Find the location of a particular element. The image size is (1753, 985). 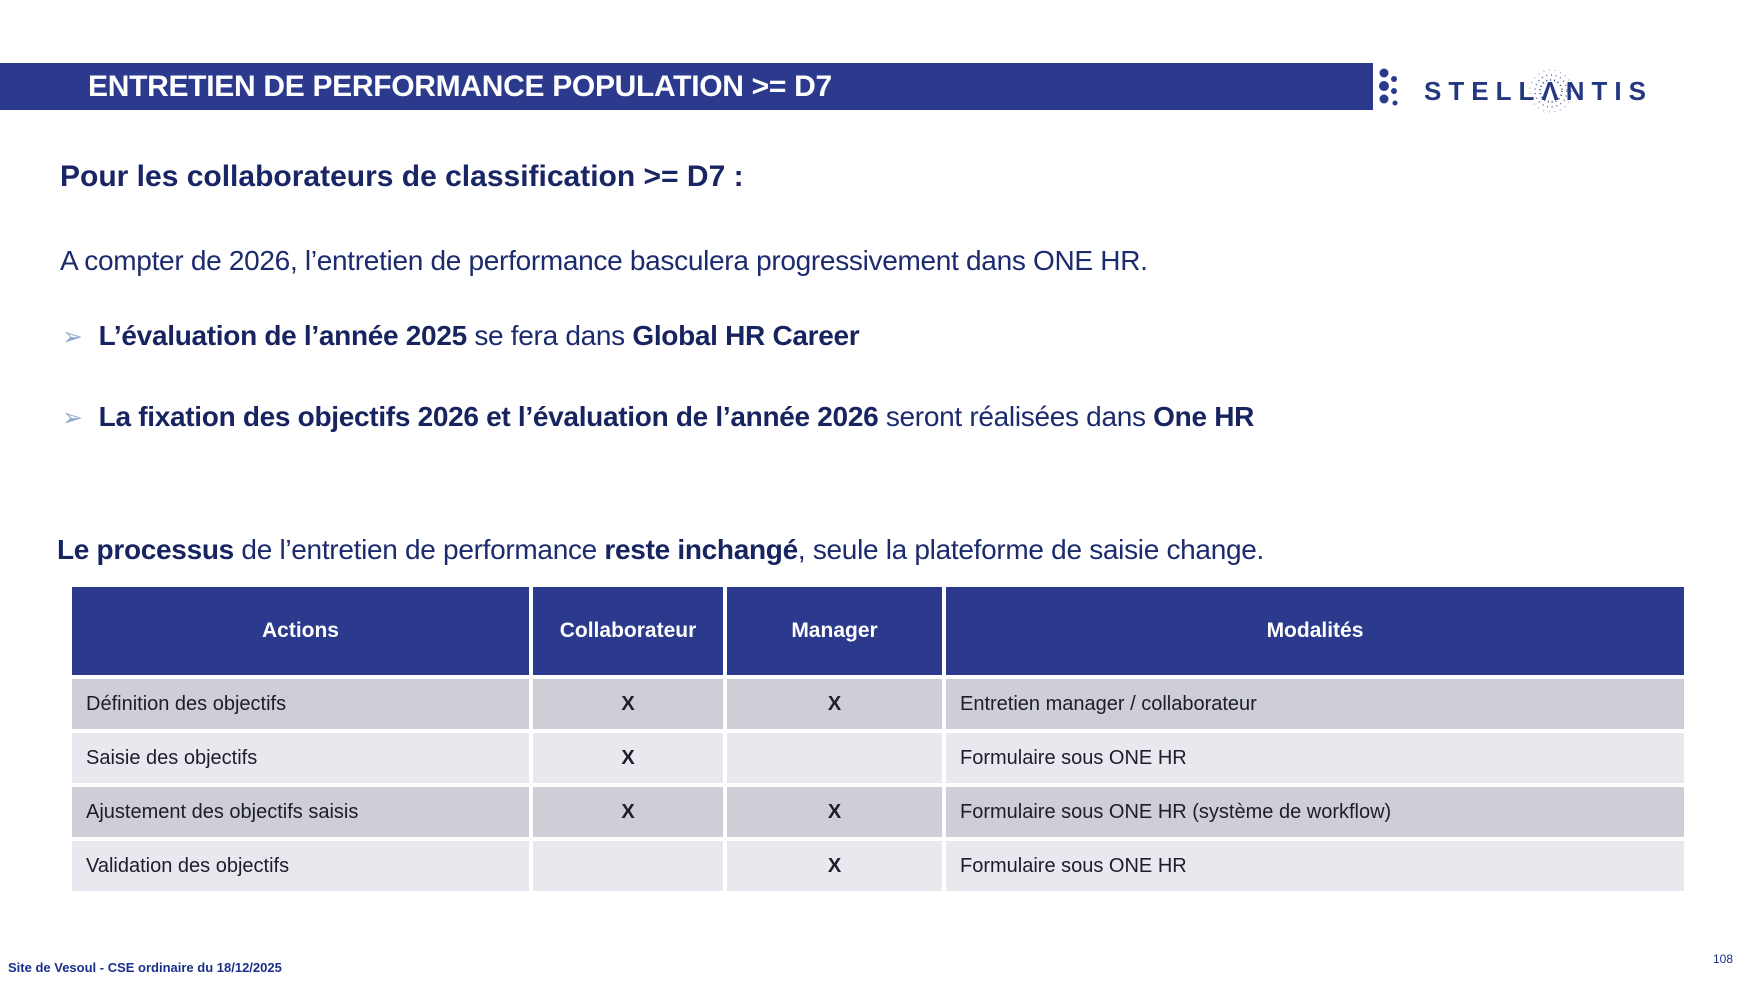

cell-collaborateur is located at coordinates (628, 866).